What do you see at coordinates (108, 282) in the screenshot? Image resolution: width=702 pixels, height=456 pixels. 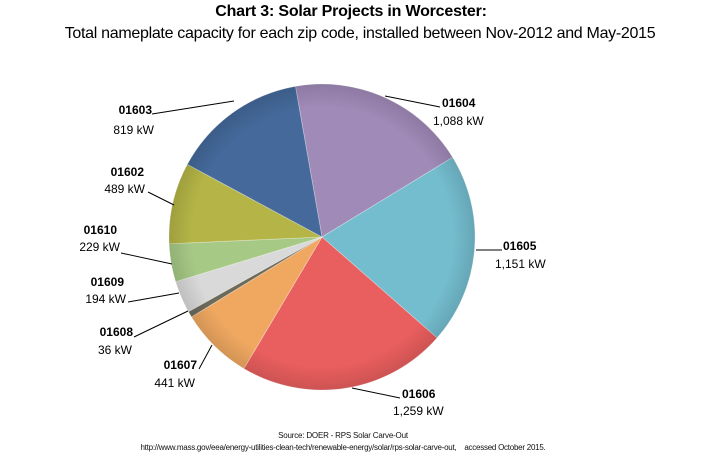 I see `slice-label-01609: 01609` at bounding box center [108, 282].